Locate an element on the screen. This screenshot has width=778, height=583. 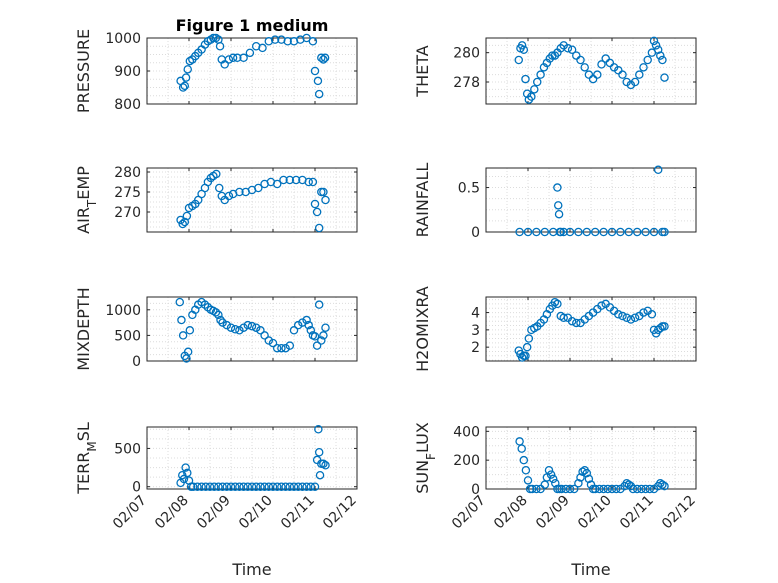
x-tick-label: 02/08 is located at coordinates (172, 513).